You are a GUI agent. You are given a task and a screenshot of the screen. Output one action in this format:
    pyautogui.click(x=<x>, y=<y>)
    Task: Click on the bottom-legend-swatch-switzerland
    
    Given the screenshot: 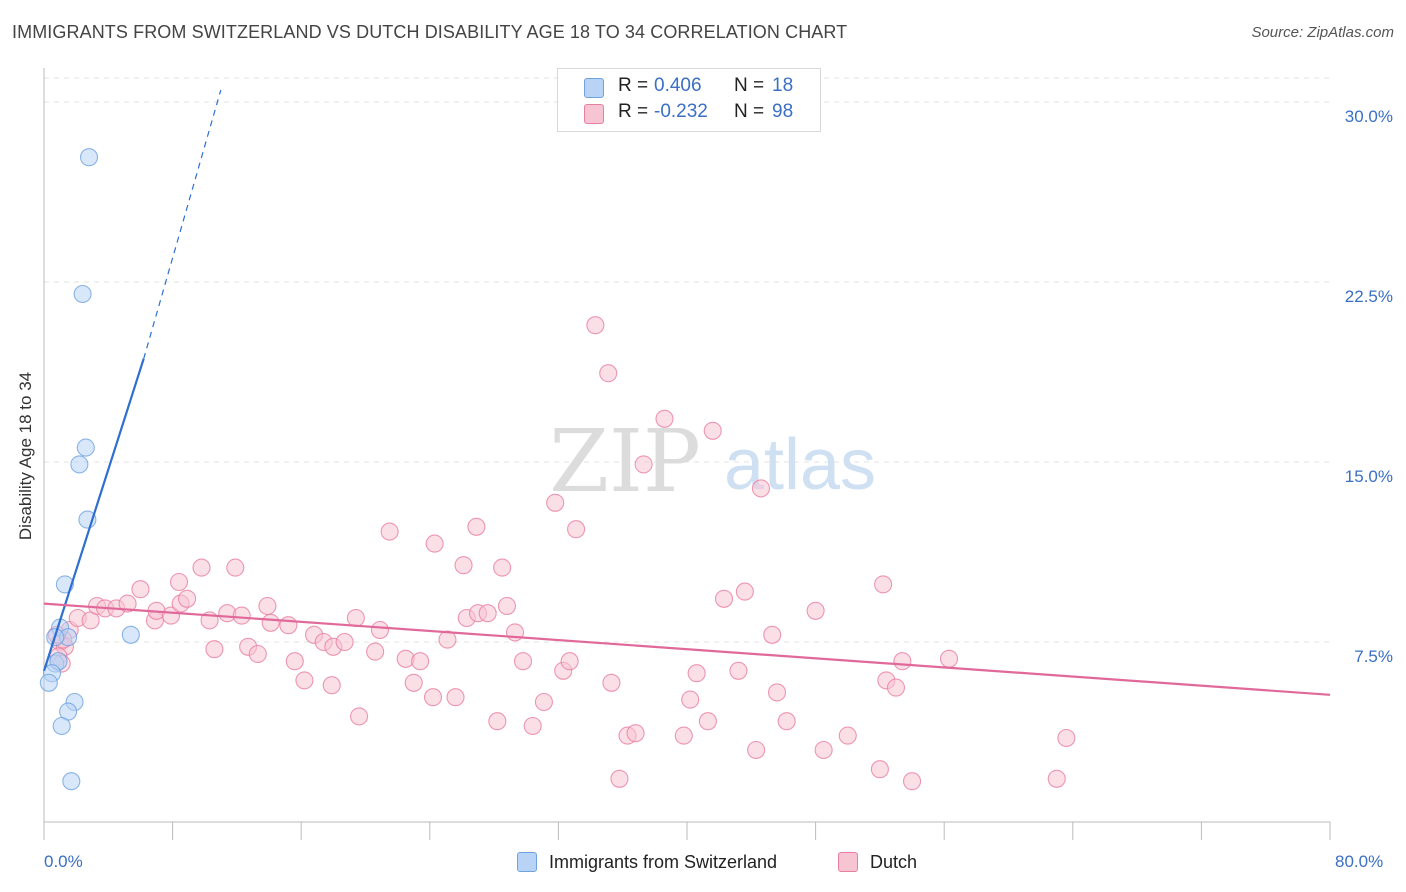 What is the action you would take?
    pyautogui.click(x=527, y=862)
    